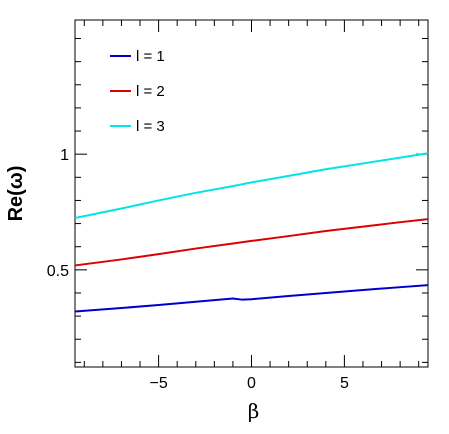 The width and height of the screenshot is (449, 434). What do you see at coordinates (251, 383) in the screenshot?
I see `x-tick-label: 0` at bounding box center [251, 383].